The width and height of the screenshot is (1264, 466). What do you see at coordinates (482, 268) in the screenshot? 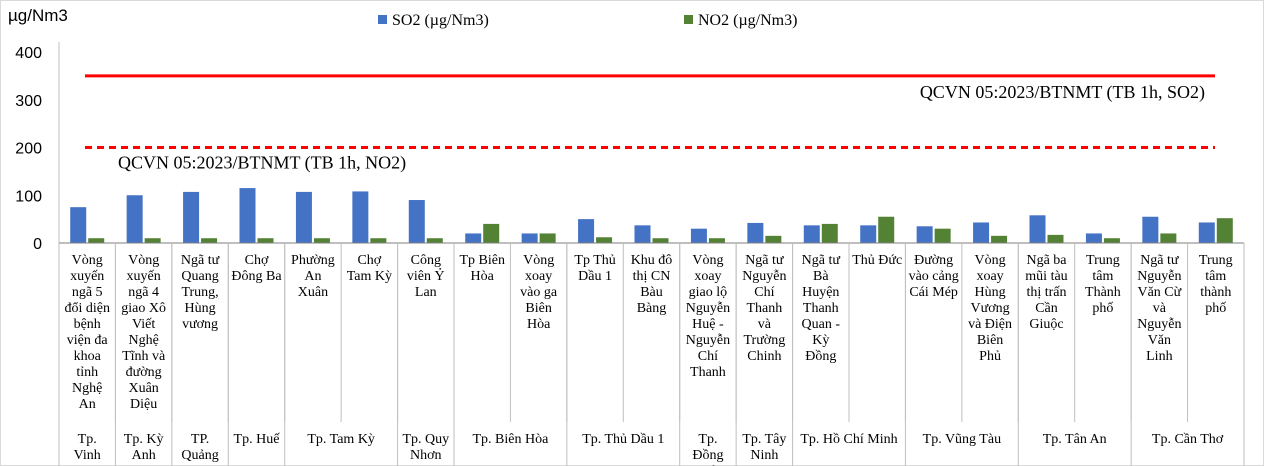
I see `category-label: Tp Biên Hòa` at bounding box center [482, 268].